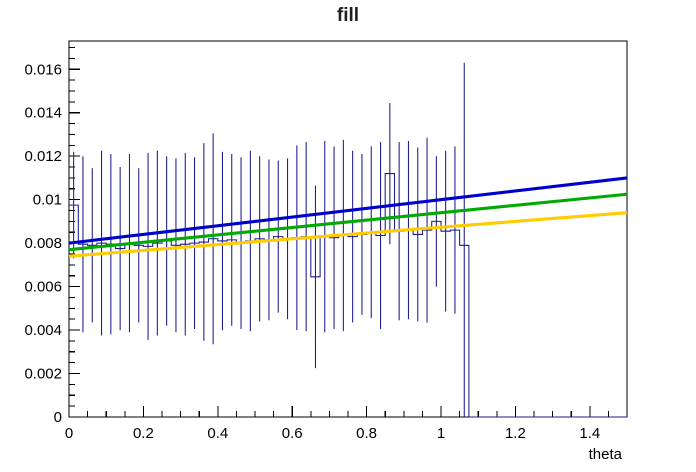  Describe the element at coordinates (338, 411) in the screenshot. I see `x-axis-ticks` at that location.